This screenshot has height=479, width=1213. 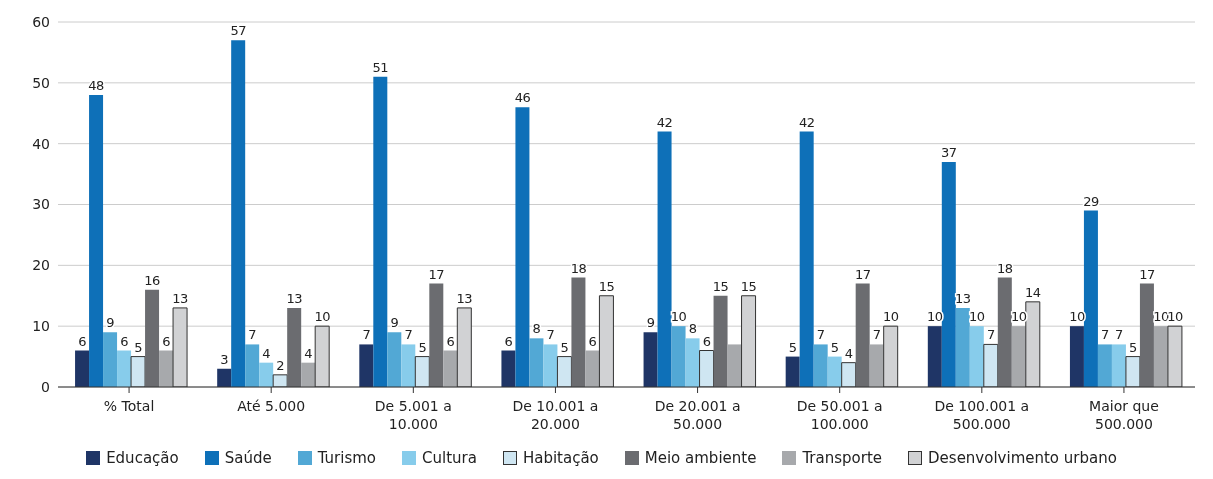 I want to click on y-tick-label: 20, so click(x=41, y=265).